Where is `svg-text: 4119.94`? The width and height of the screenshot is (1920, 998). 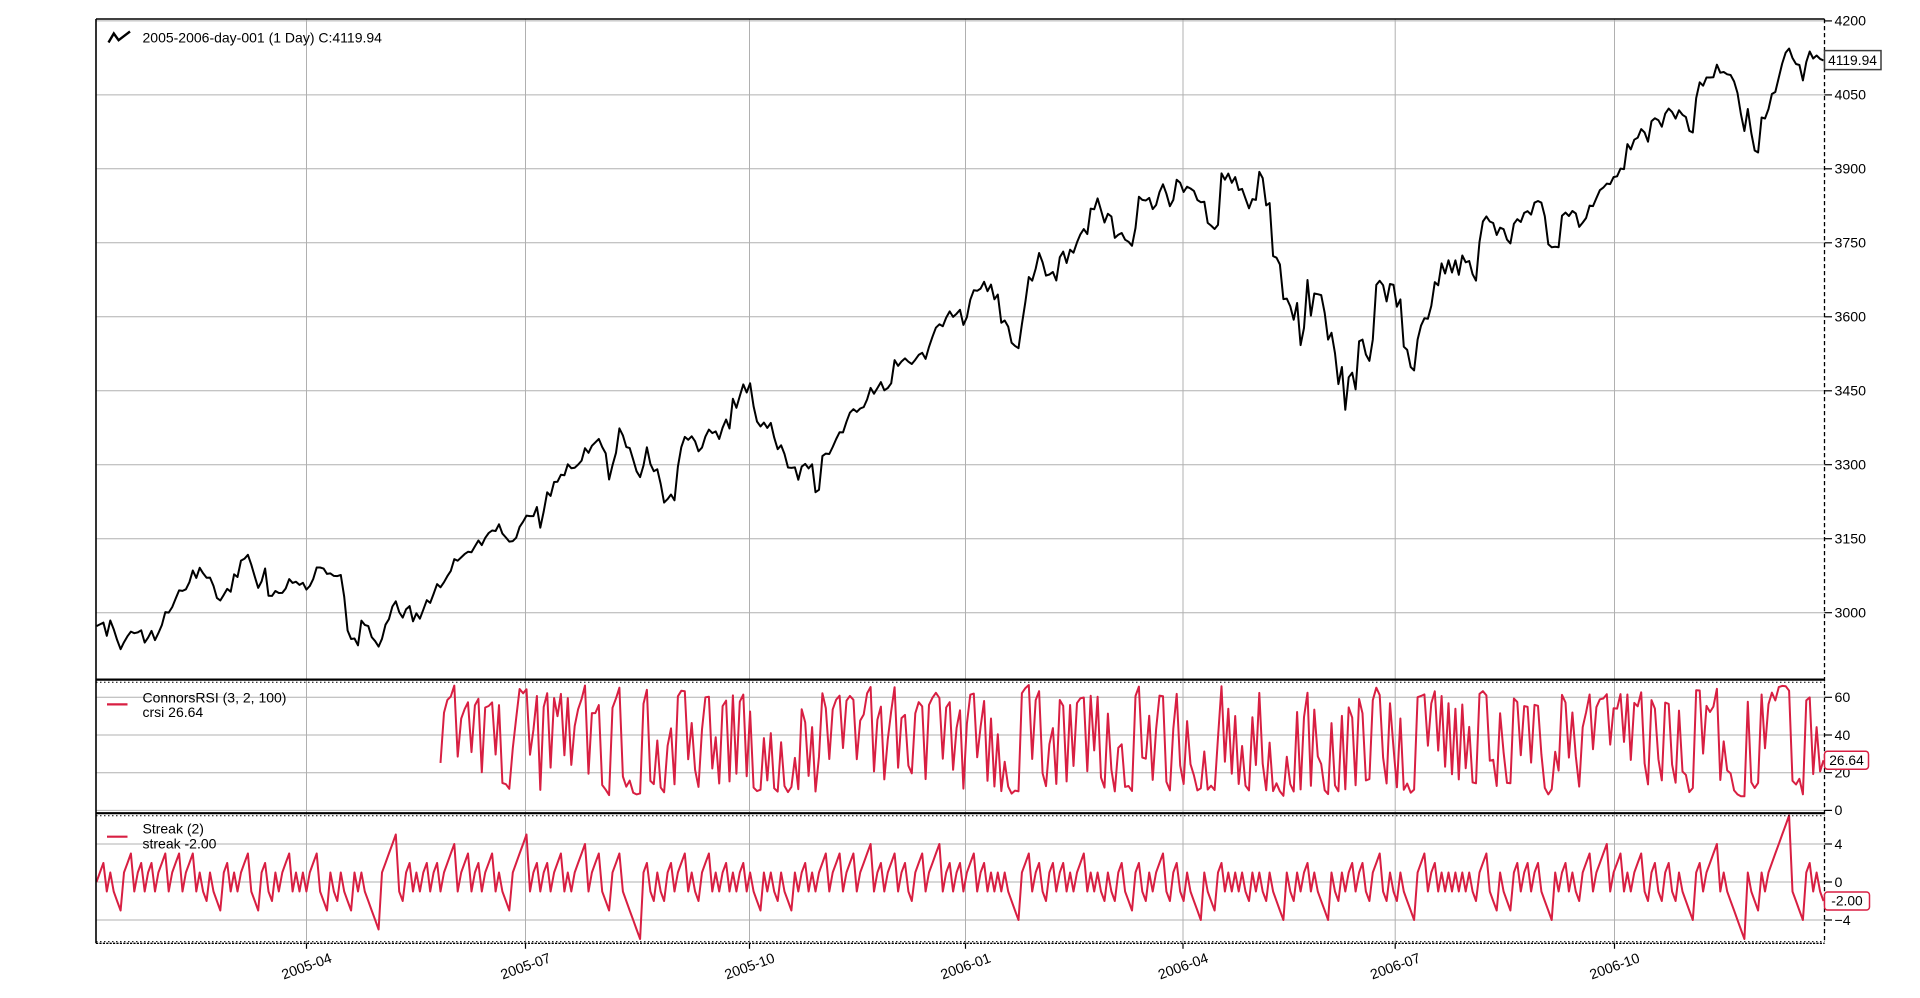
svg-text: 4119.94 is located at coordinates (1852, 60).